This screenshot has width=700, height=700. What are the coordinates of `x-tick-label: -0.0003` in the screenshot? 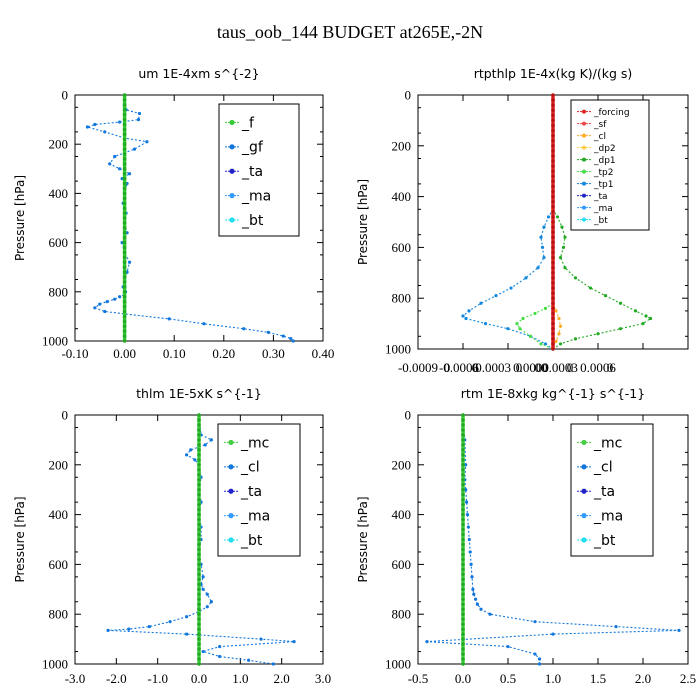 It's located at (491, 367).